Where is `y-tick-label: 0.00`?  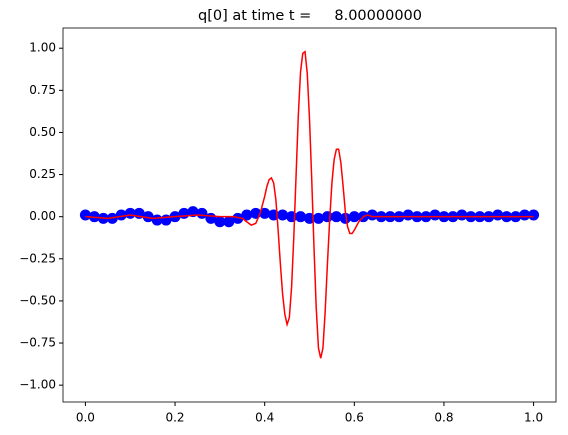 y-tick-label: 0.00 is located at coordinates (42, 216).